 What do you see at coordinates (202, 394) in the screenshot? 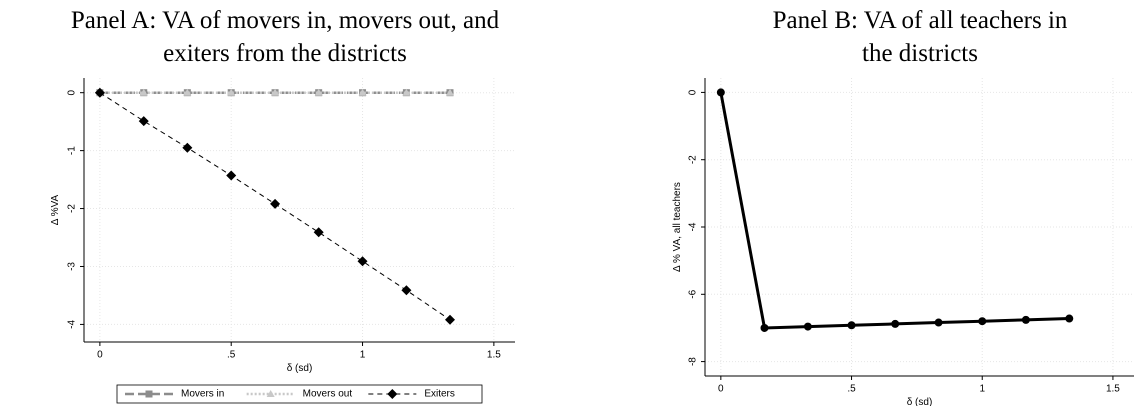
I see `legend-label: Movers in` at bounding box center [202, 394].